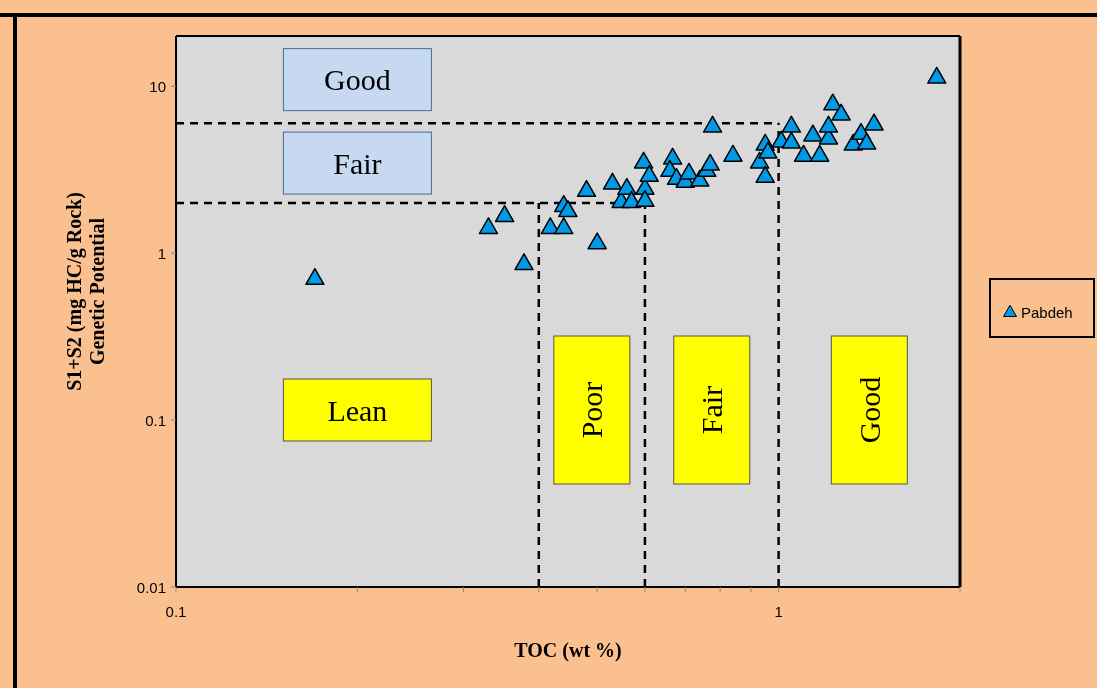  I want to click on x-axis-title: TOC (wt %), so click(568, 650).